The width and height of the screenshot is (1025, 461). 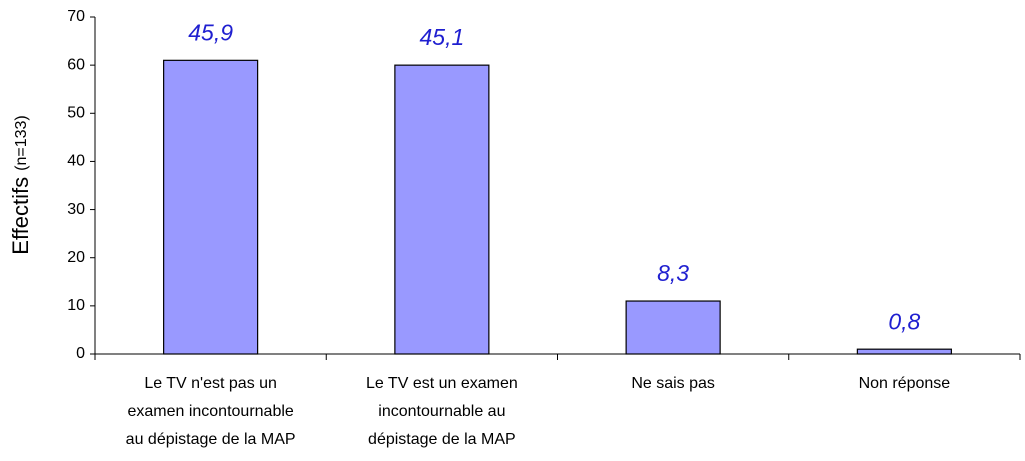 What do you see at coordinates (210, 383) in the screenshot?
I see `x-tick-label-line: Le TV n'est pas un` at bounding box center [210, 383].